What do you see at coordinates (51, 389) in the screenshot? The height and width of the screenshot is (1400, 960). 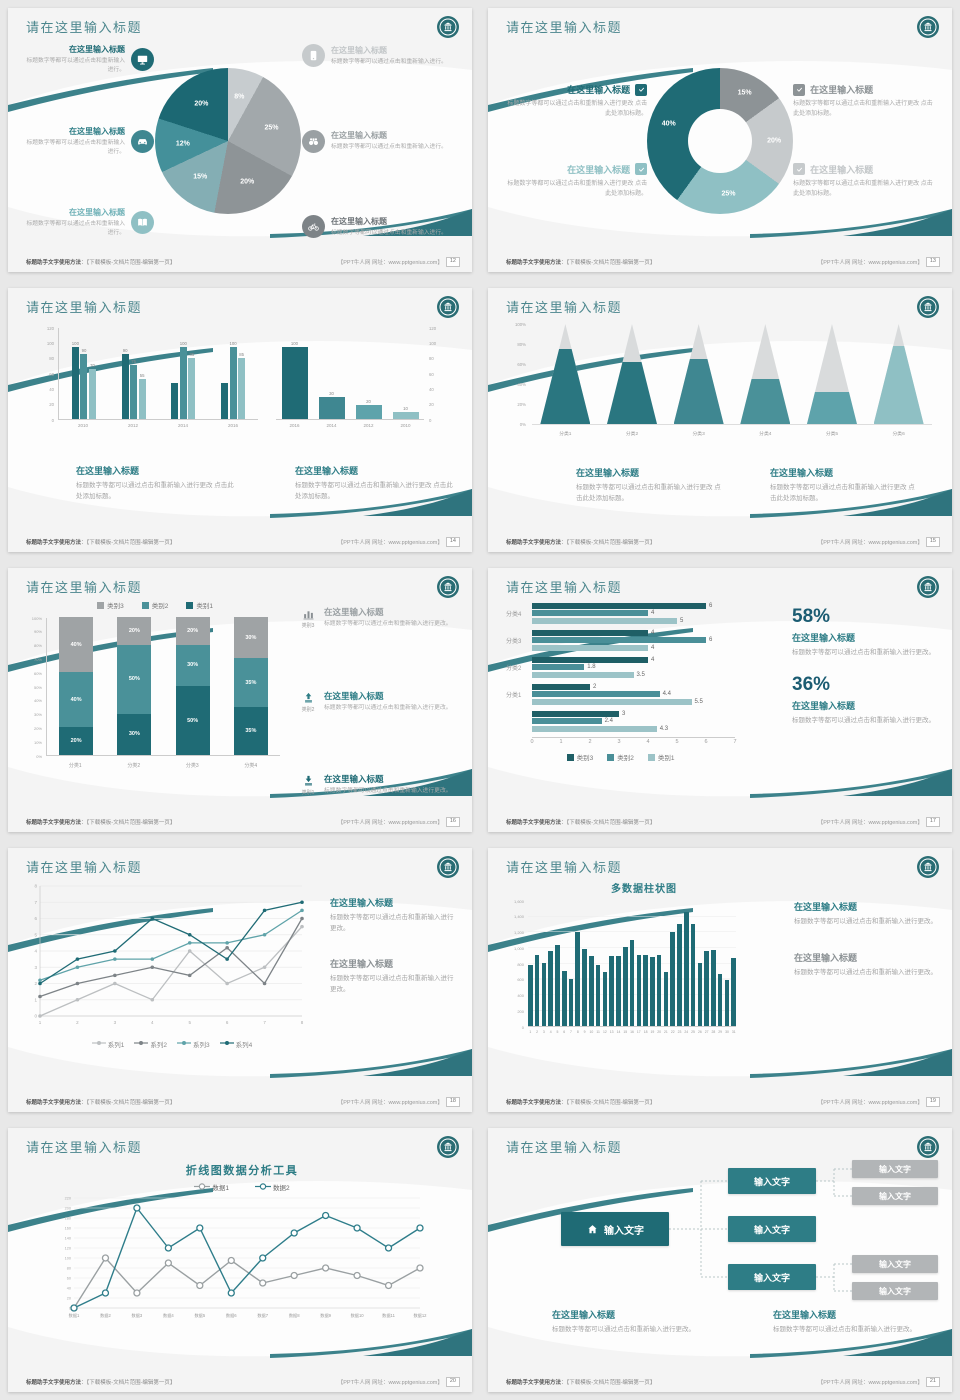 I see `y-axis-tick: 40` at bounding box center [51, 389].